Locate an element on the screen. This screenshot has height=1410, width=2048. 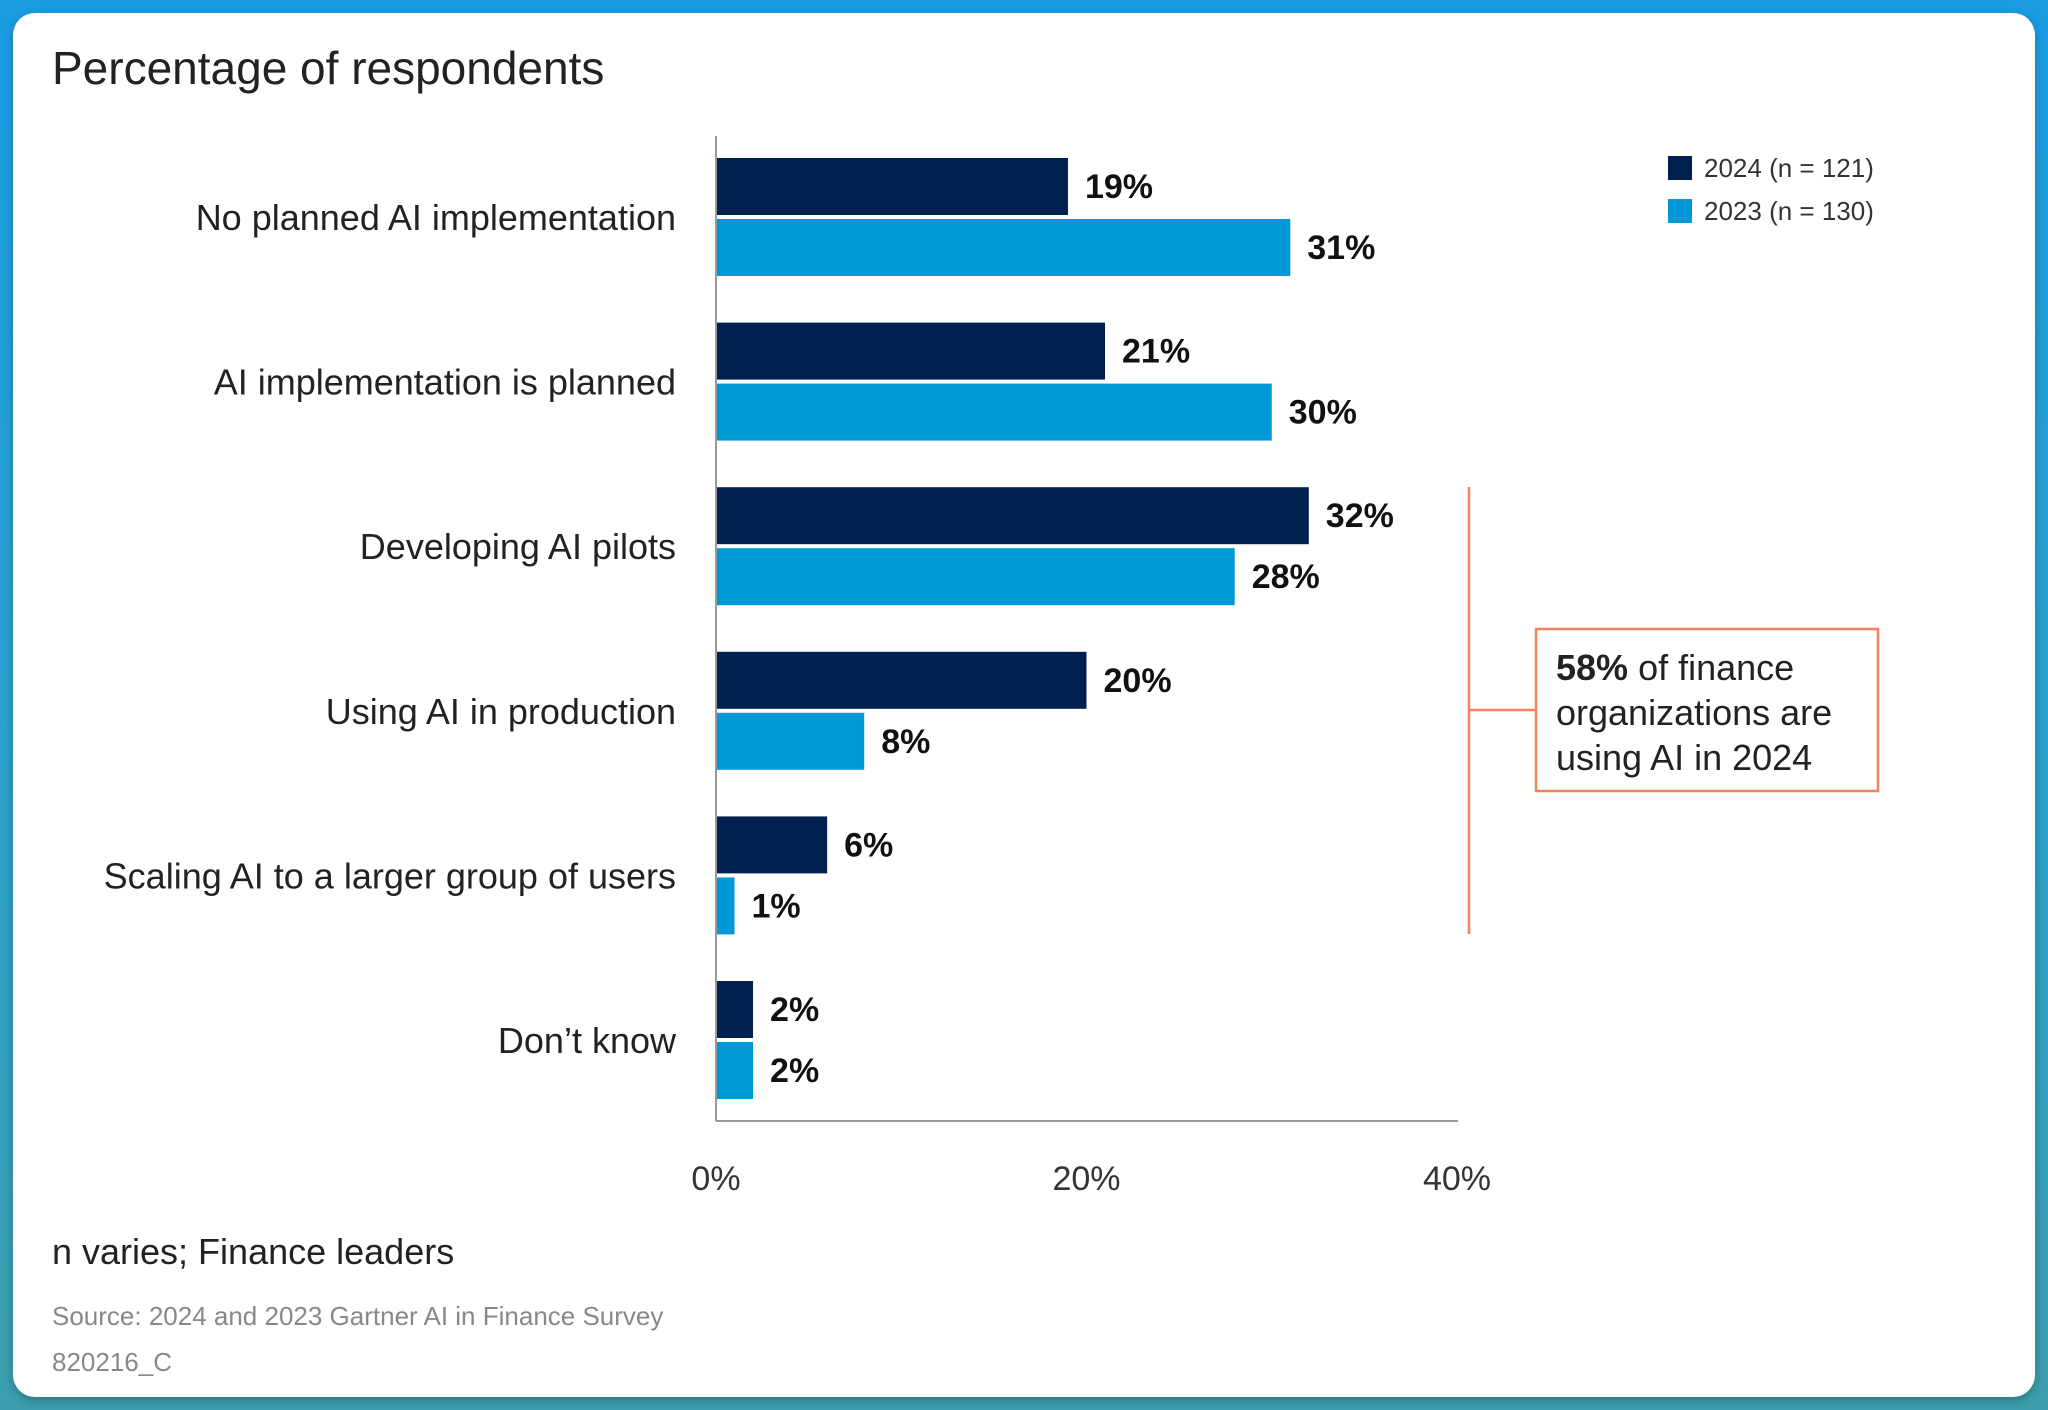
value-label: 1% is located at coordinates (776, 906).